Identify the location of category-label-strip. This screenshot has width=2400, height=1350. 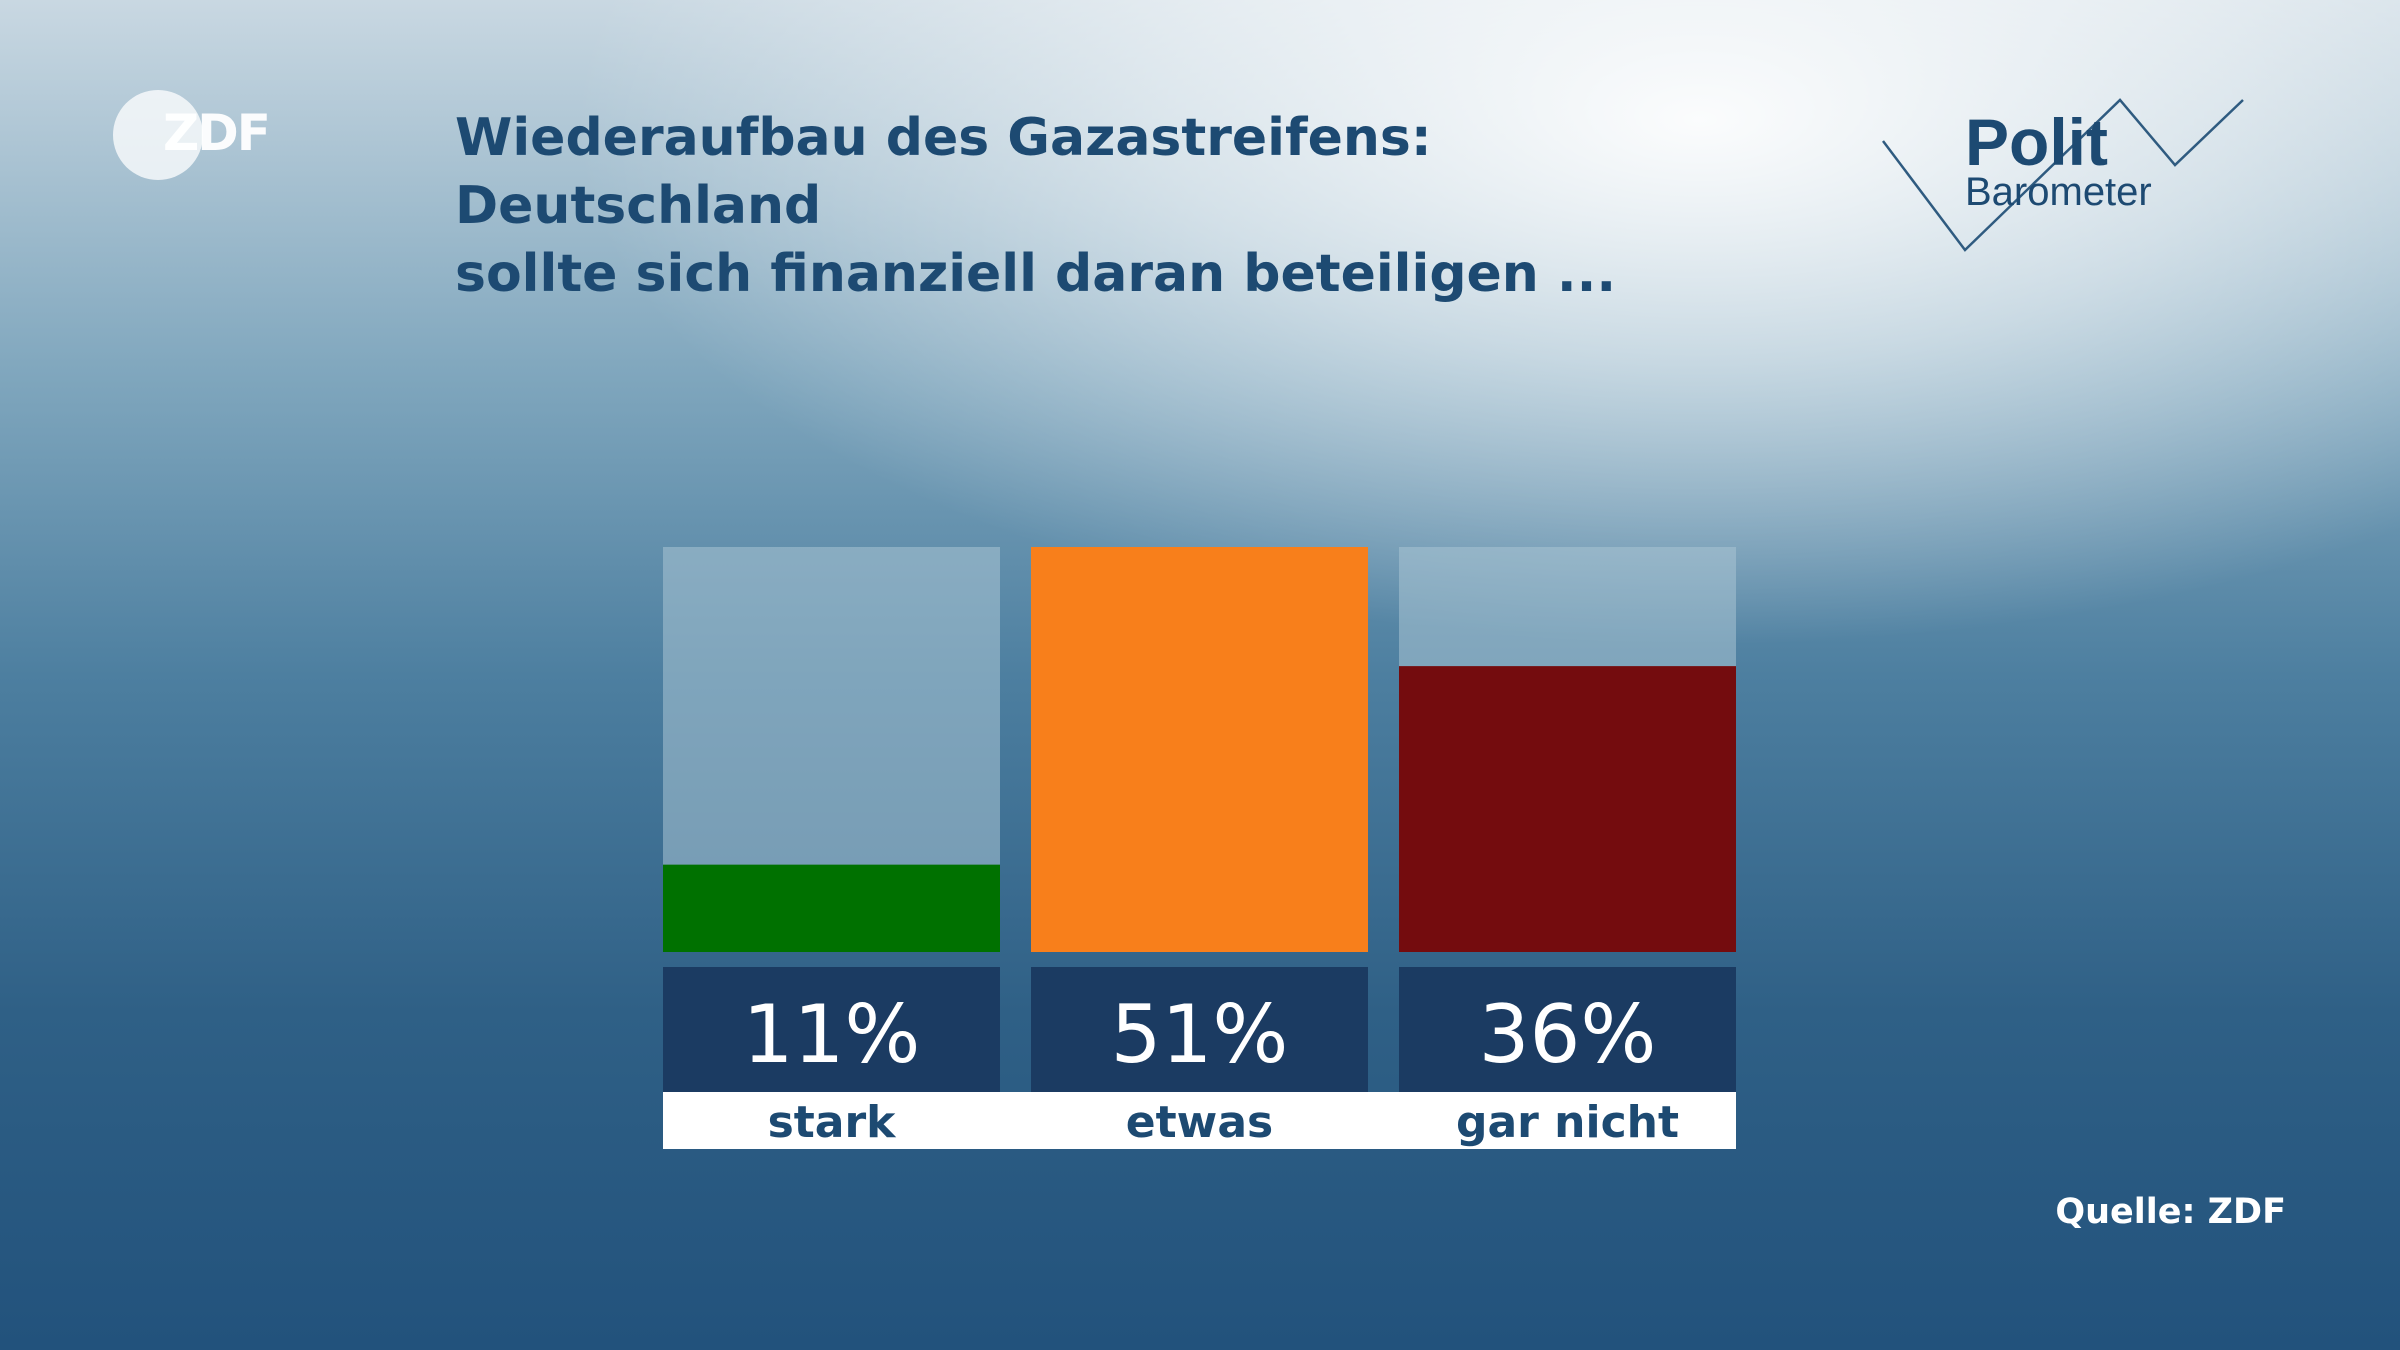
(1199, 1120).